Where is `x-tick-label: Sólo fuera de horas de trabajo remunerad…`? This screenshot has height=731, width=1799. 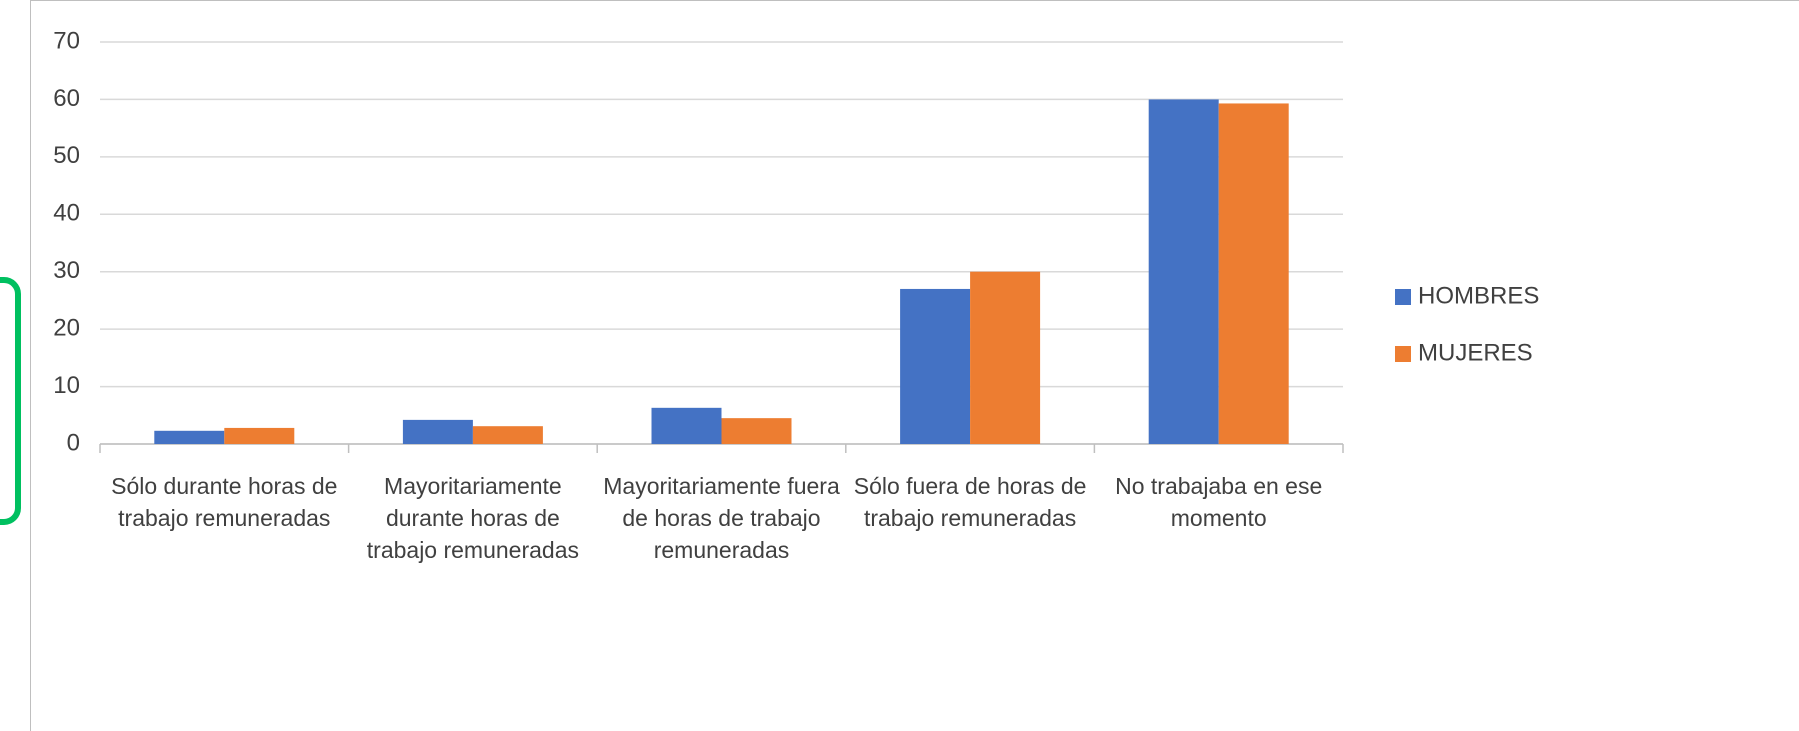
x-tick-label: Sólo fuera de horas de trabajo remunerad… is located at coordinates (970, 502).